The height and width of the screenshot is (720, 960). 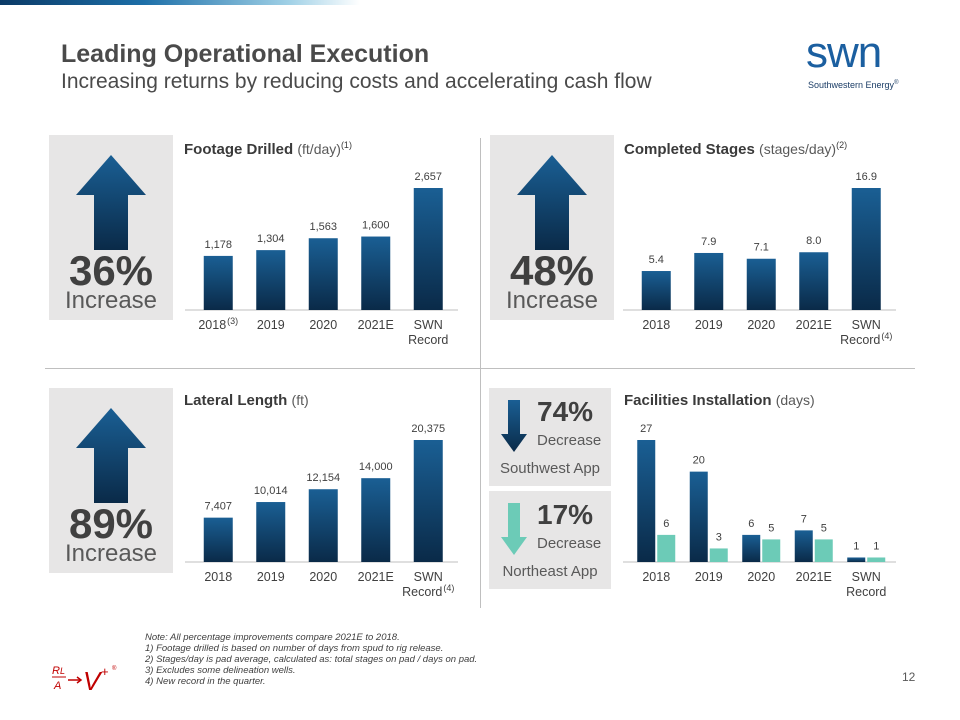 I want to click on lateral-chart-title: Lateral Length (ft), so click(x=246, y=400).